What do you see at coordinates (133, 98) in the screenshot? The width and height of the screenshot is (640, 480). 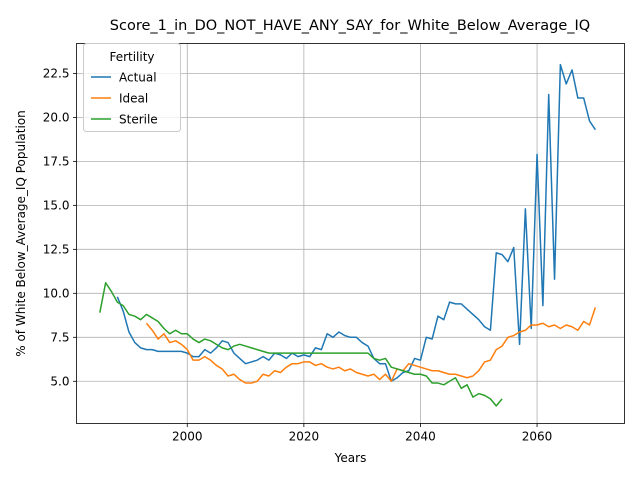 I see `legend-label-ideal: Ideal` at bounding box center [133, 98].